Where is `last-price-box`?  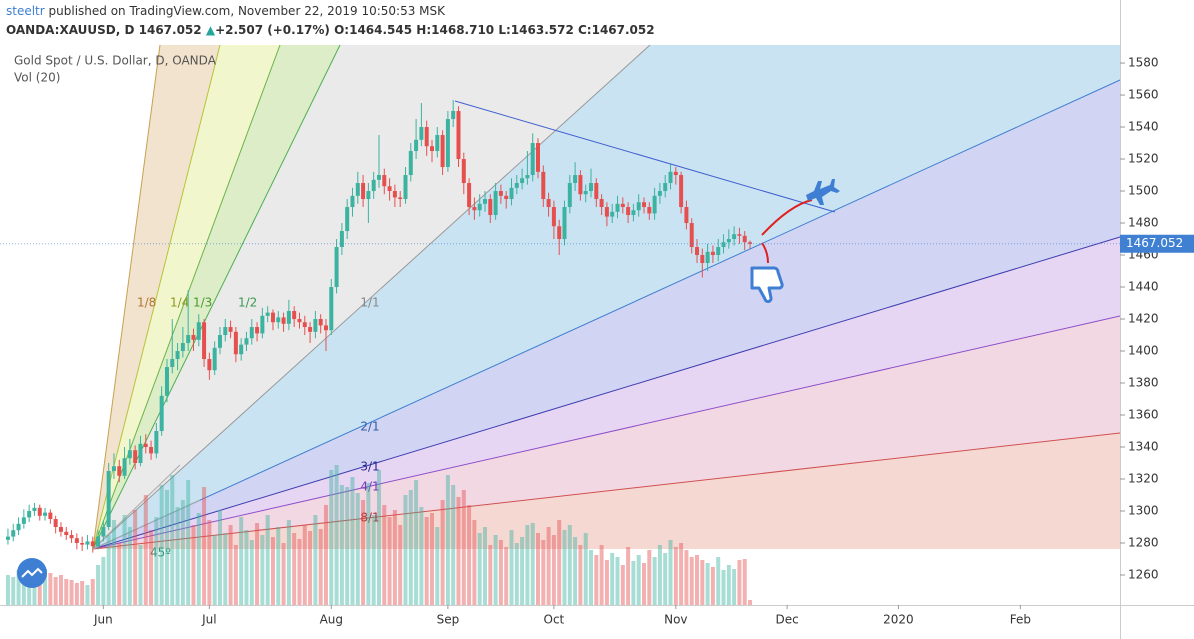
last-price-box is located at coordinates (1157, 243).